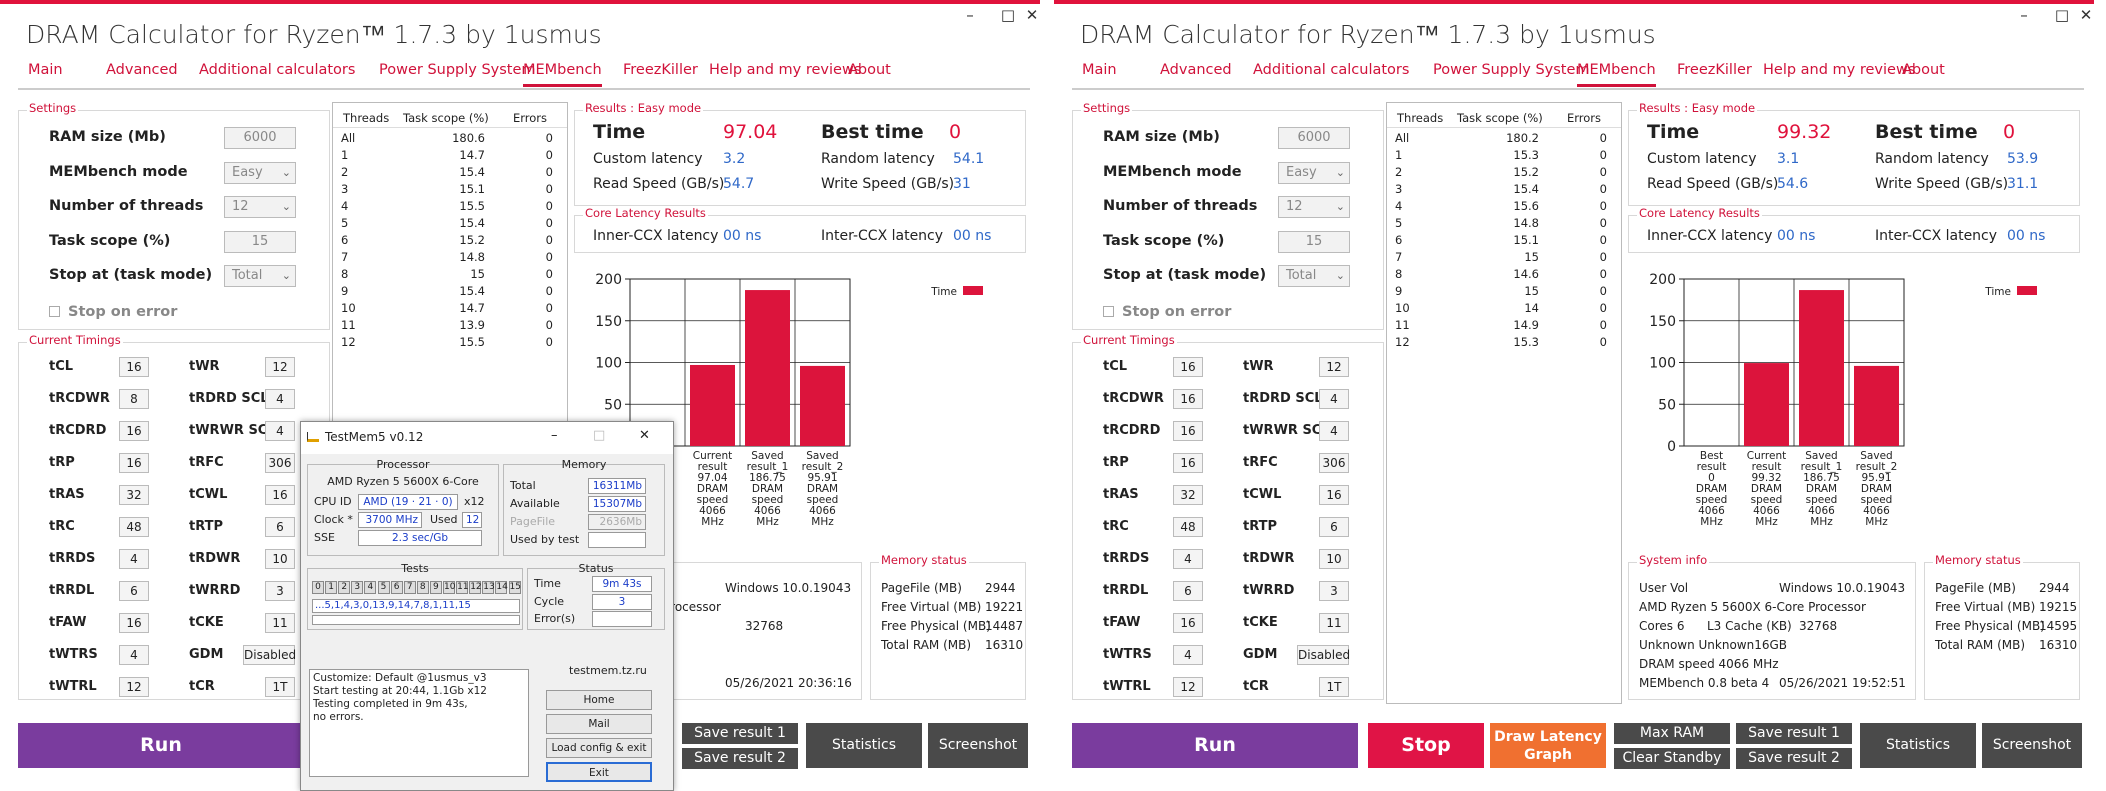  What do you see at coordinates (449, 587) in the screenshot?
I see `test-number-10: 10` at bounding box center [449, 587].